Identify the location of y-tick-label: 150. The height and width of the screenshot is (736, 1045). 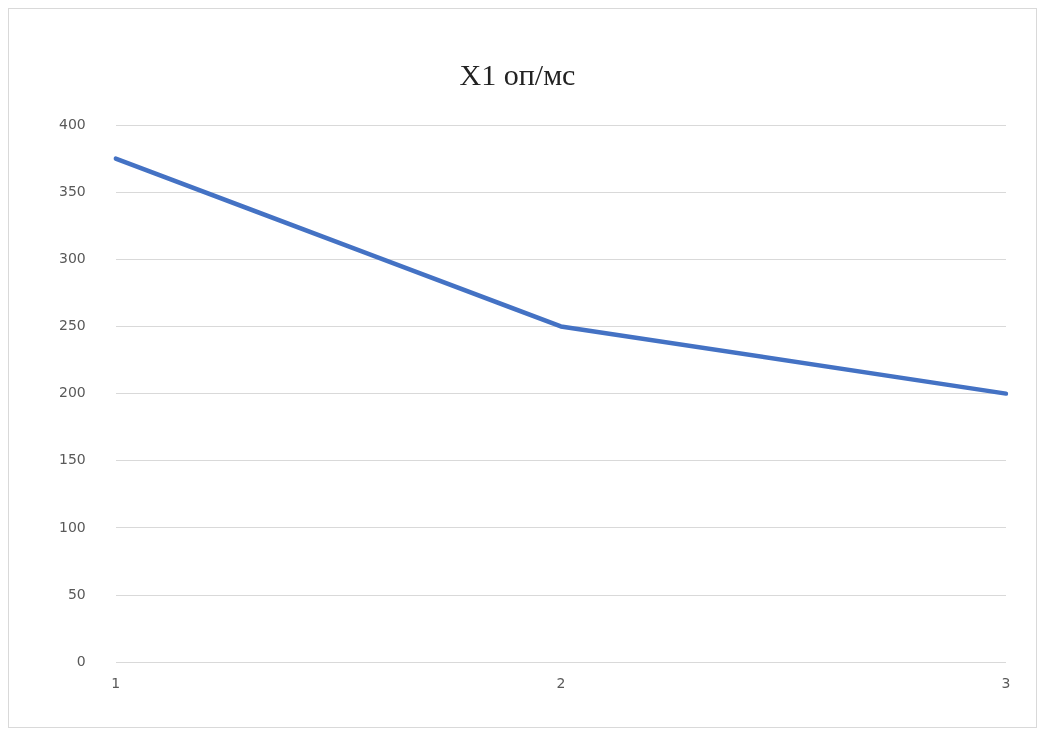
(72, 459).